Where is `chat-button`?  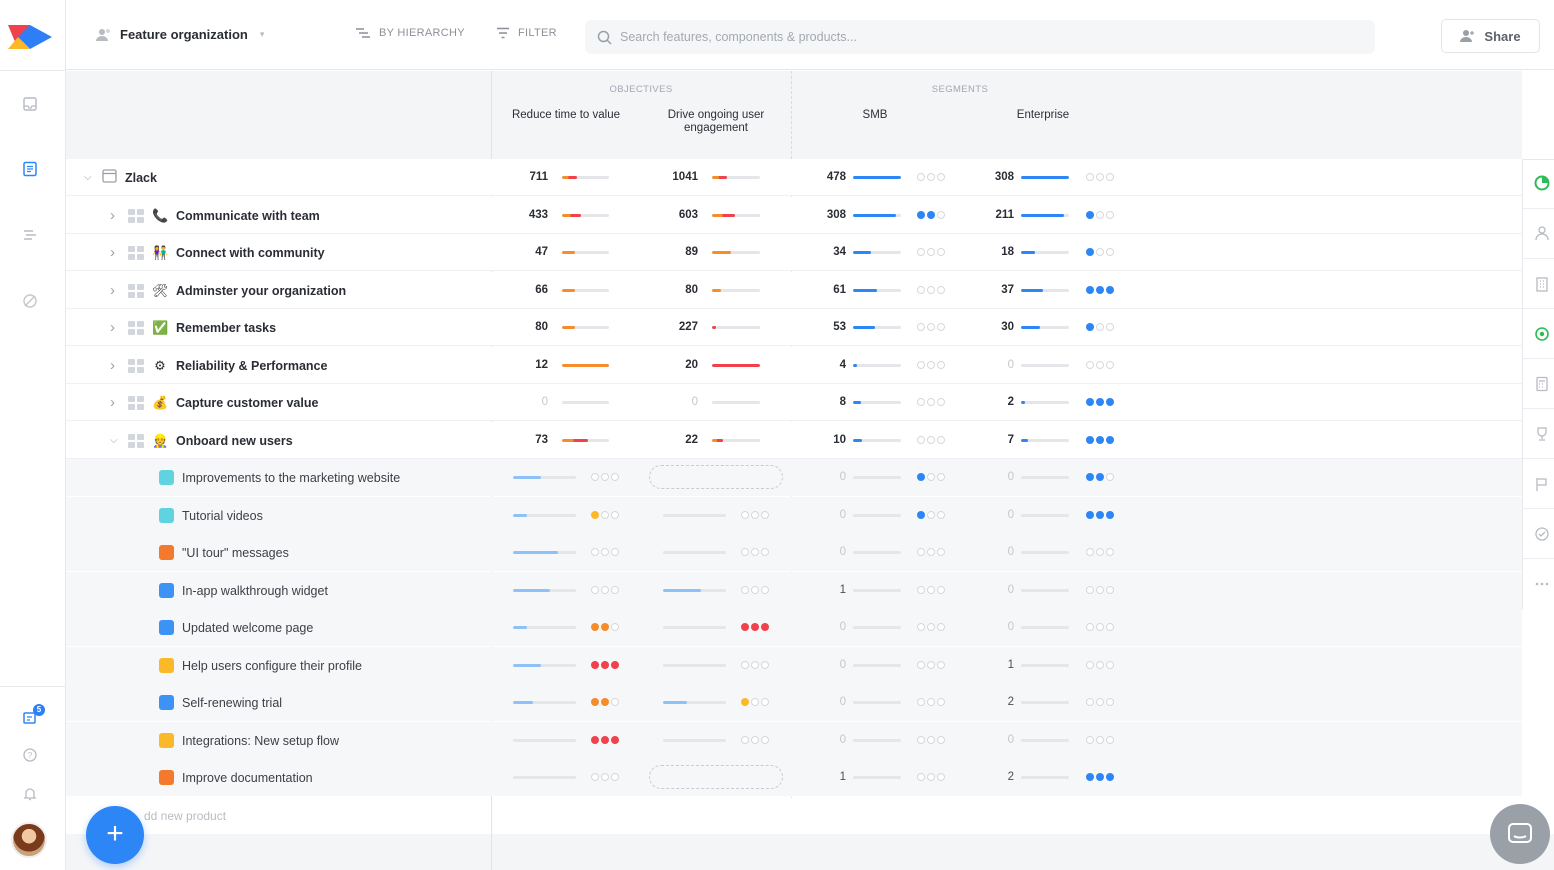 chat-button is located at coordinates (1520, 834).